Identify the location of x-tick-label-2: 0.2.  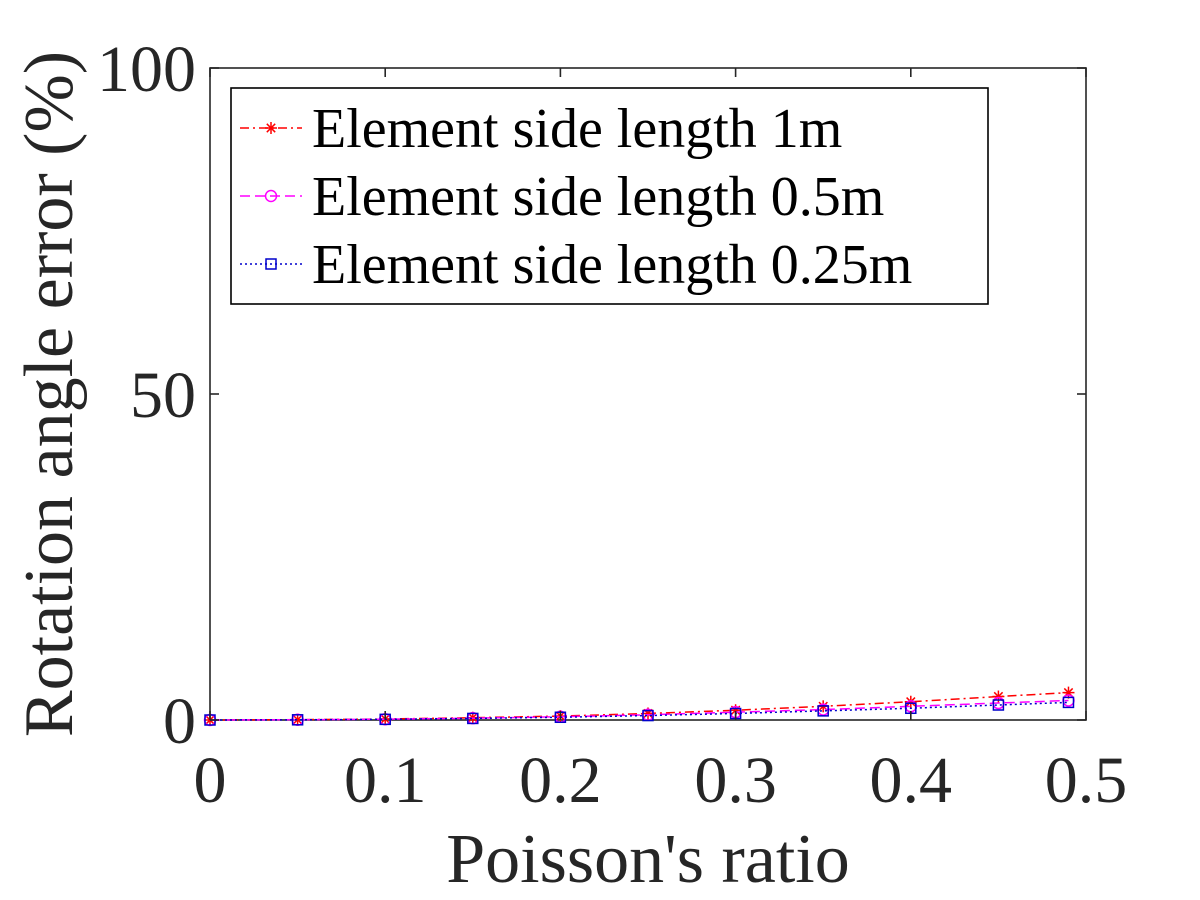
(560, 780).